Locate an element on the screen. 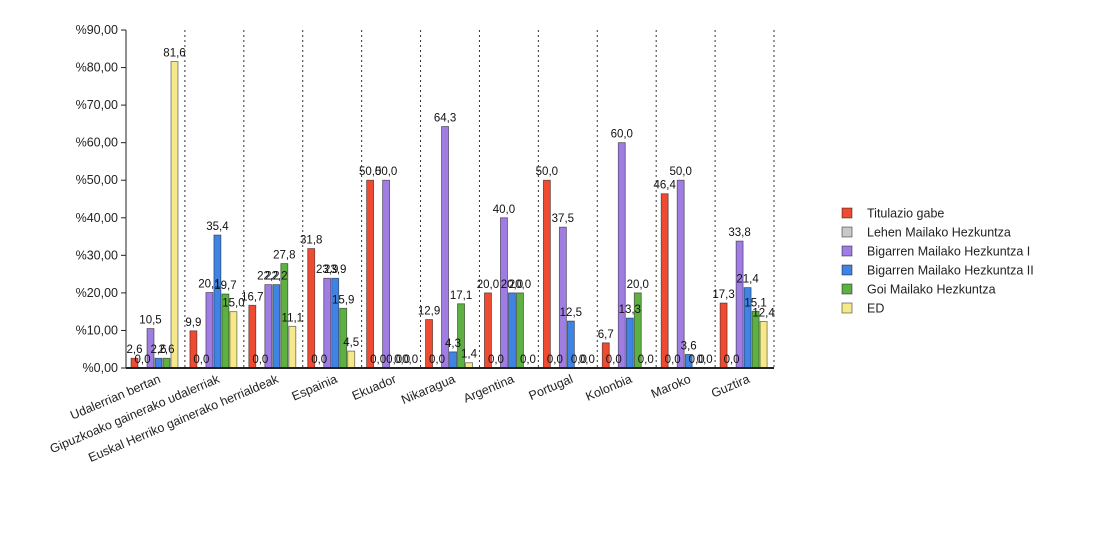  data-label: 17,3 is located at coordinates (723, 295).